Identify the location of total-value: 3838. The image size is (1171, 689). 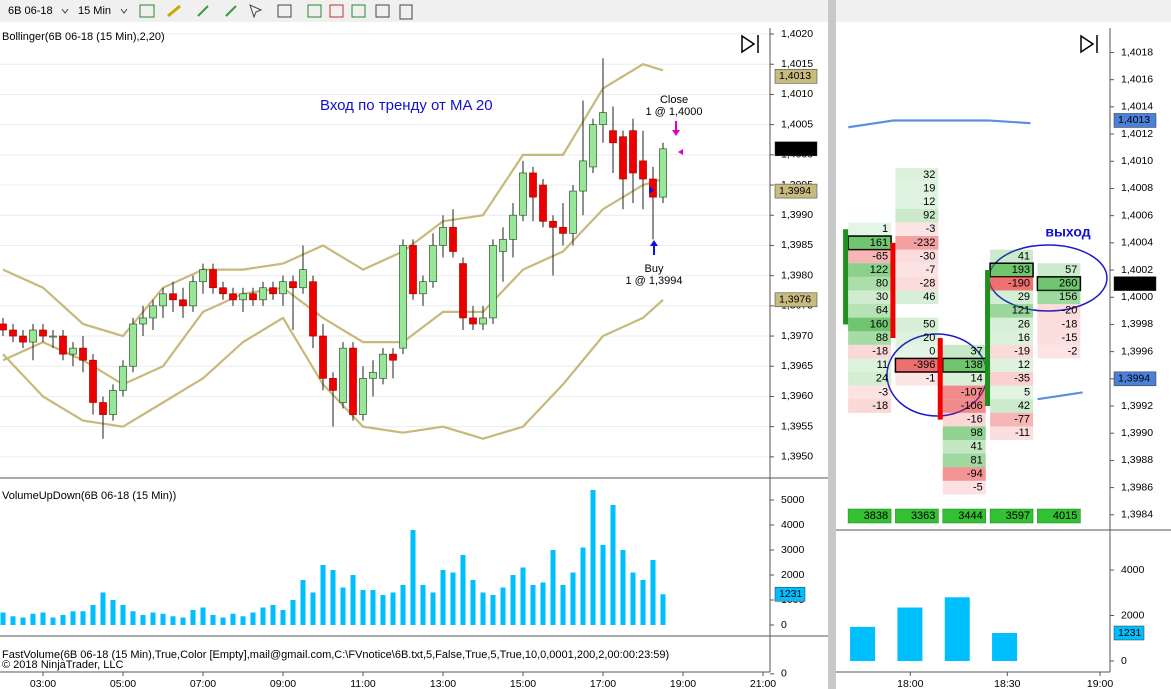
(876, 516).